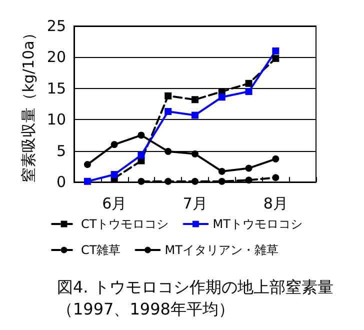  What do you see at coordinates (56, 119) in the screenshot?
I see `y-tick-label: 10` at bounding box center [56, 119].